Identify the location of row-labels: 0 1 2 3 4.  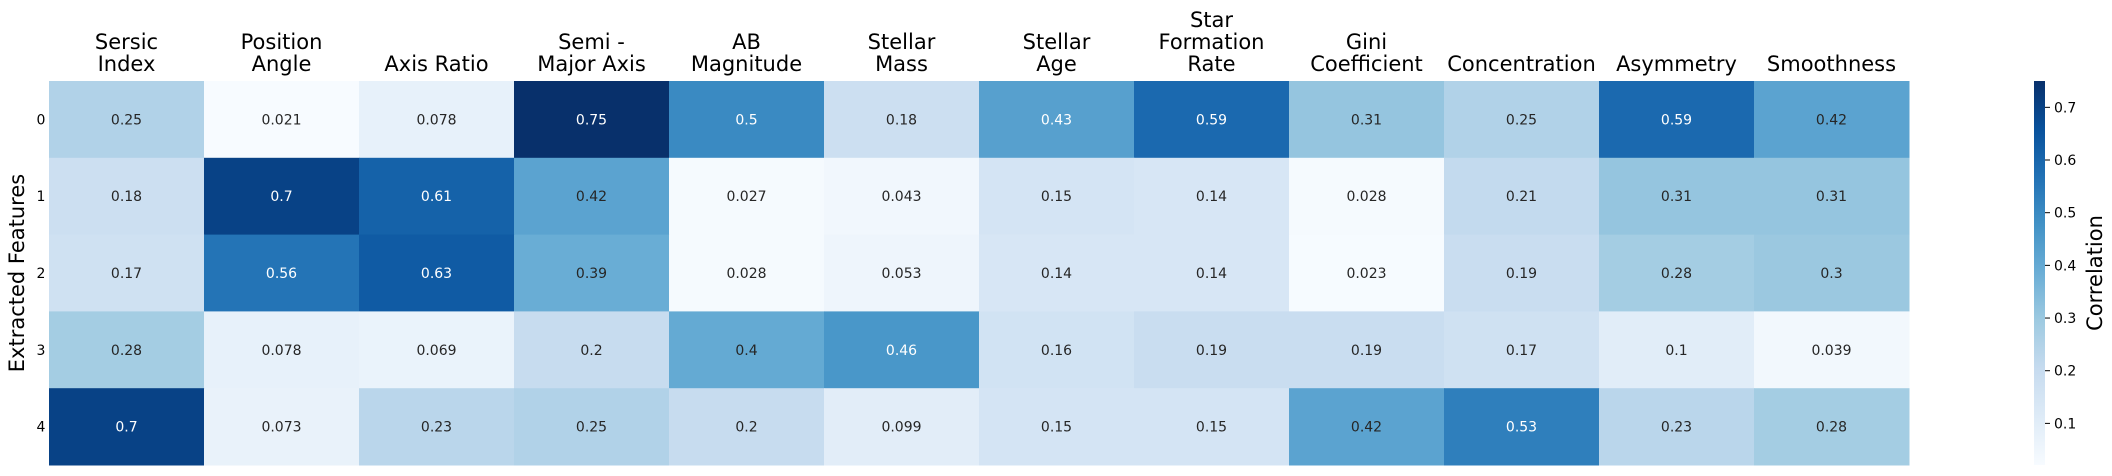
(41, 273).